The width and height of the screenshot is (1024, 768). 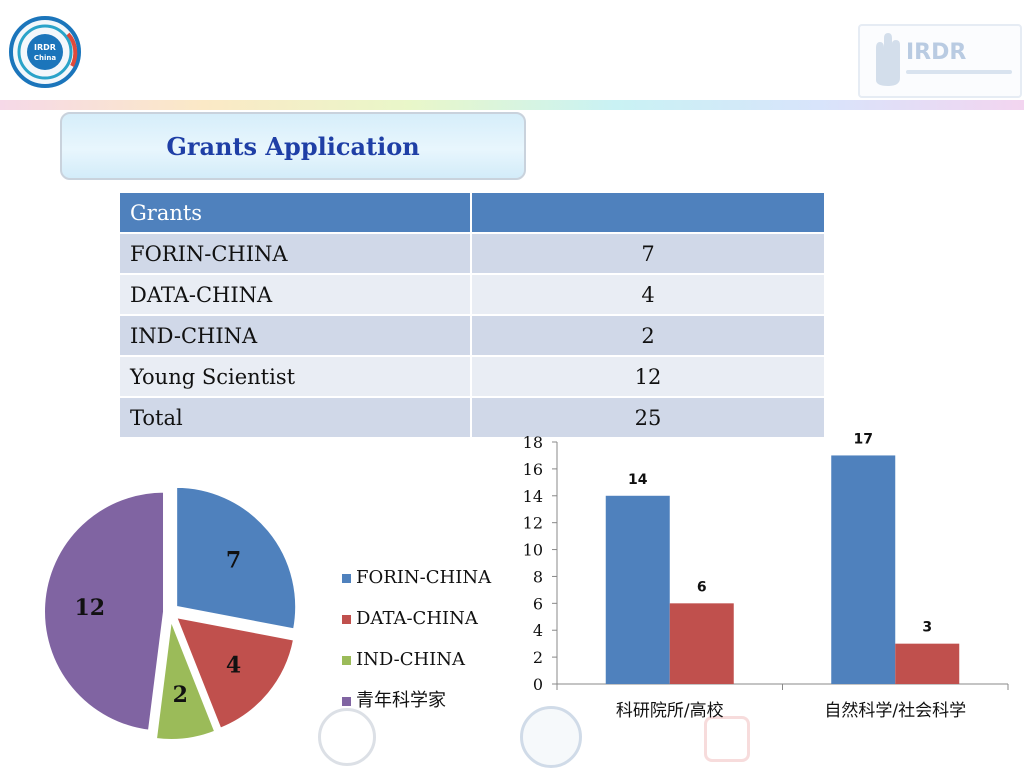 I want to click on title-banner: Grants Application, so click(x=293, y=146).